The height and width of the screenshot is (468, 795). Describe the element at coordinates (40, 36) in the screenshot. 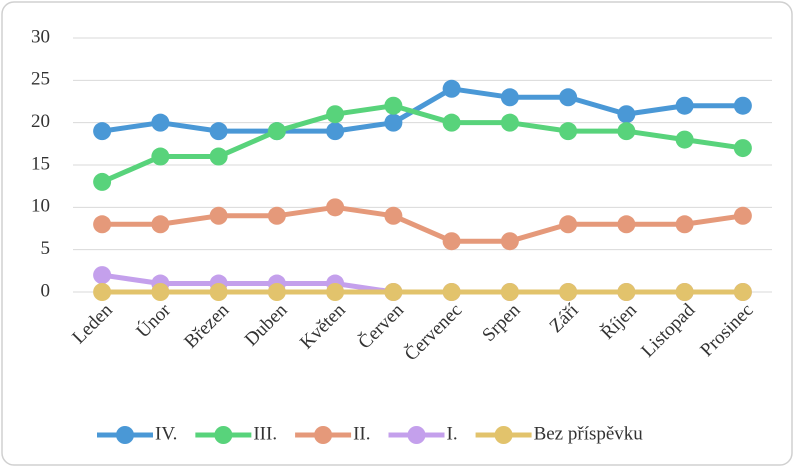

I see `y-tick-label: 30` at that location.